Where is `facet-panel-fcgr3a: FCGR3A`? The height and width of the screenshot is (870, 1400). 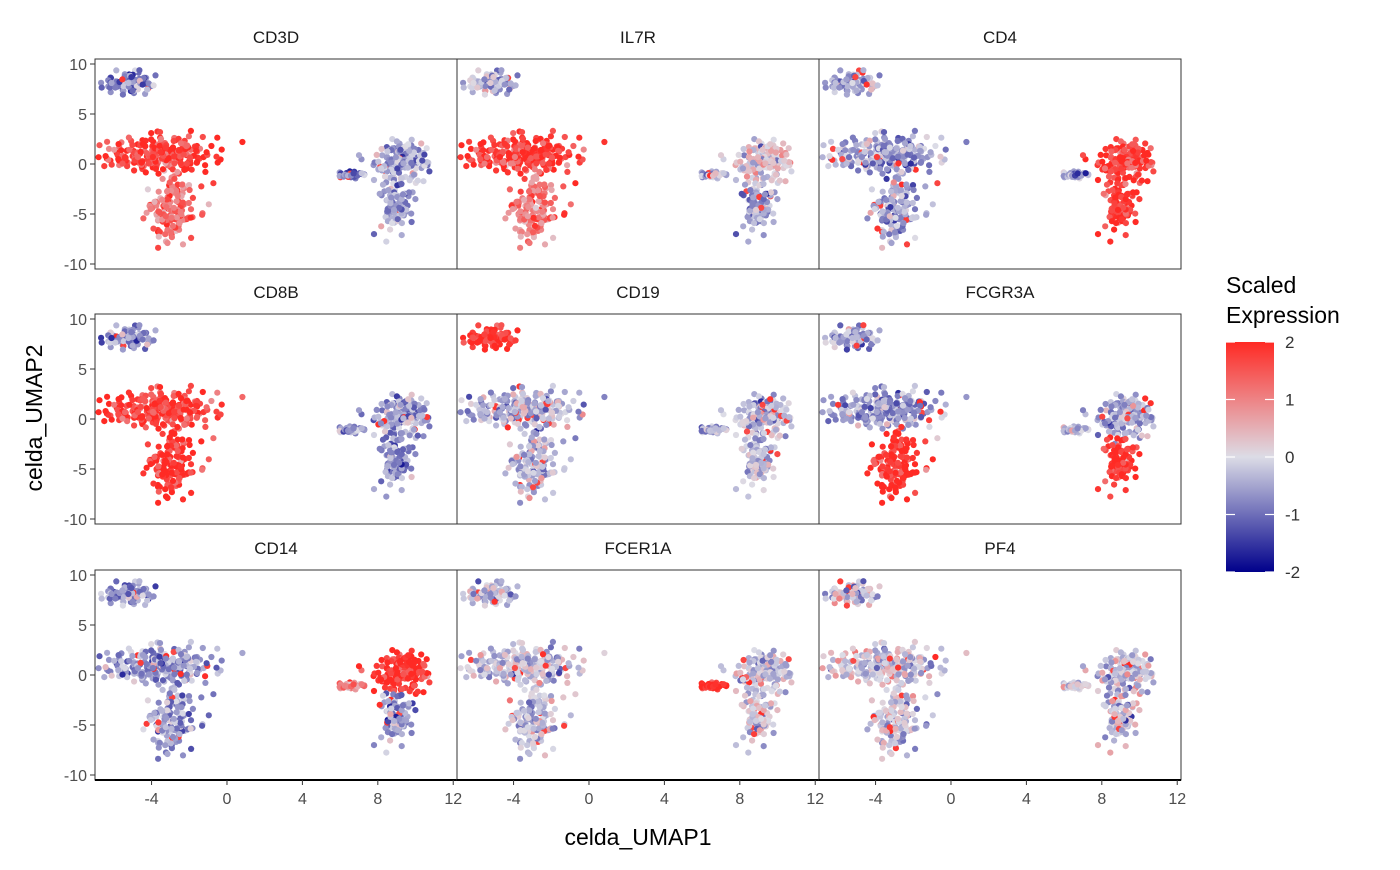 facet-panel-fcgr3a: FCGR3A is located at coordinates (995, 403).